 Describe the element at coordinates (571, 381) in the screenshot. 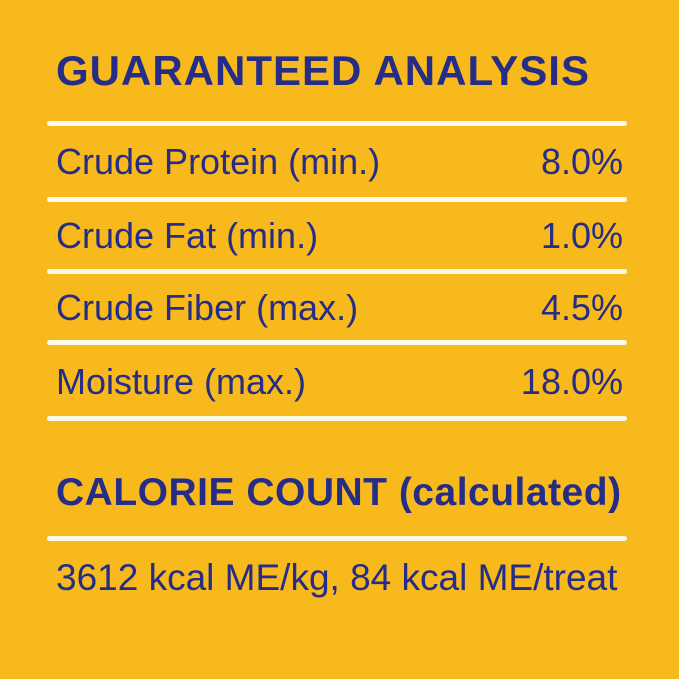

I see `nutrient-value: 18.0%` at that location.